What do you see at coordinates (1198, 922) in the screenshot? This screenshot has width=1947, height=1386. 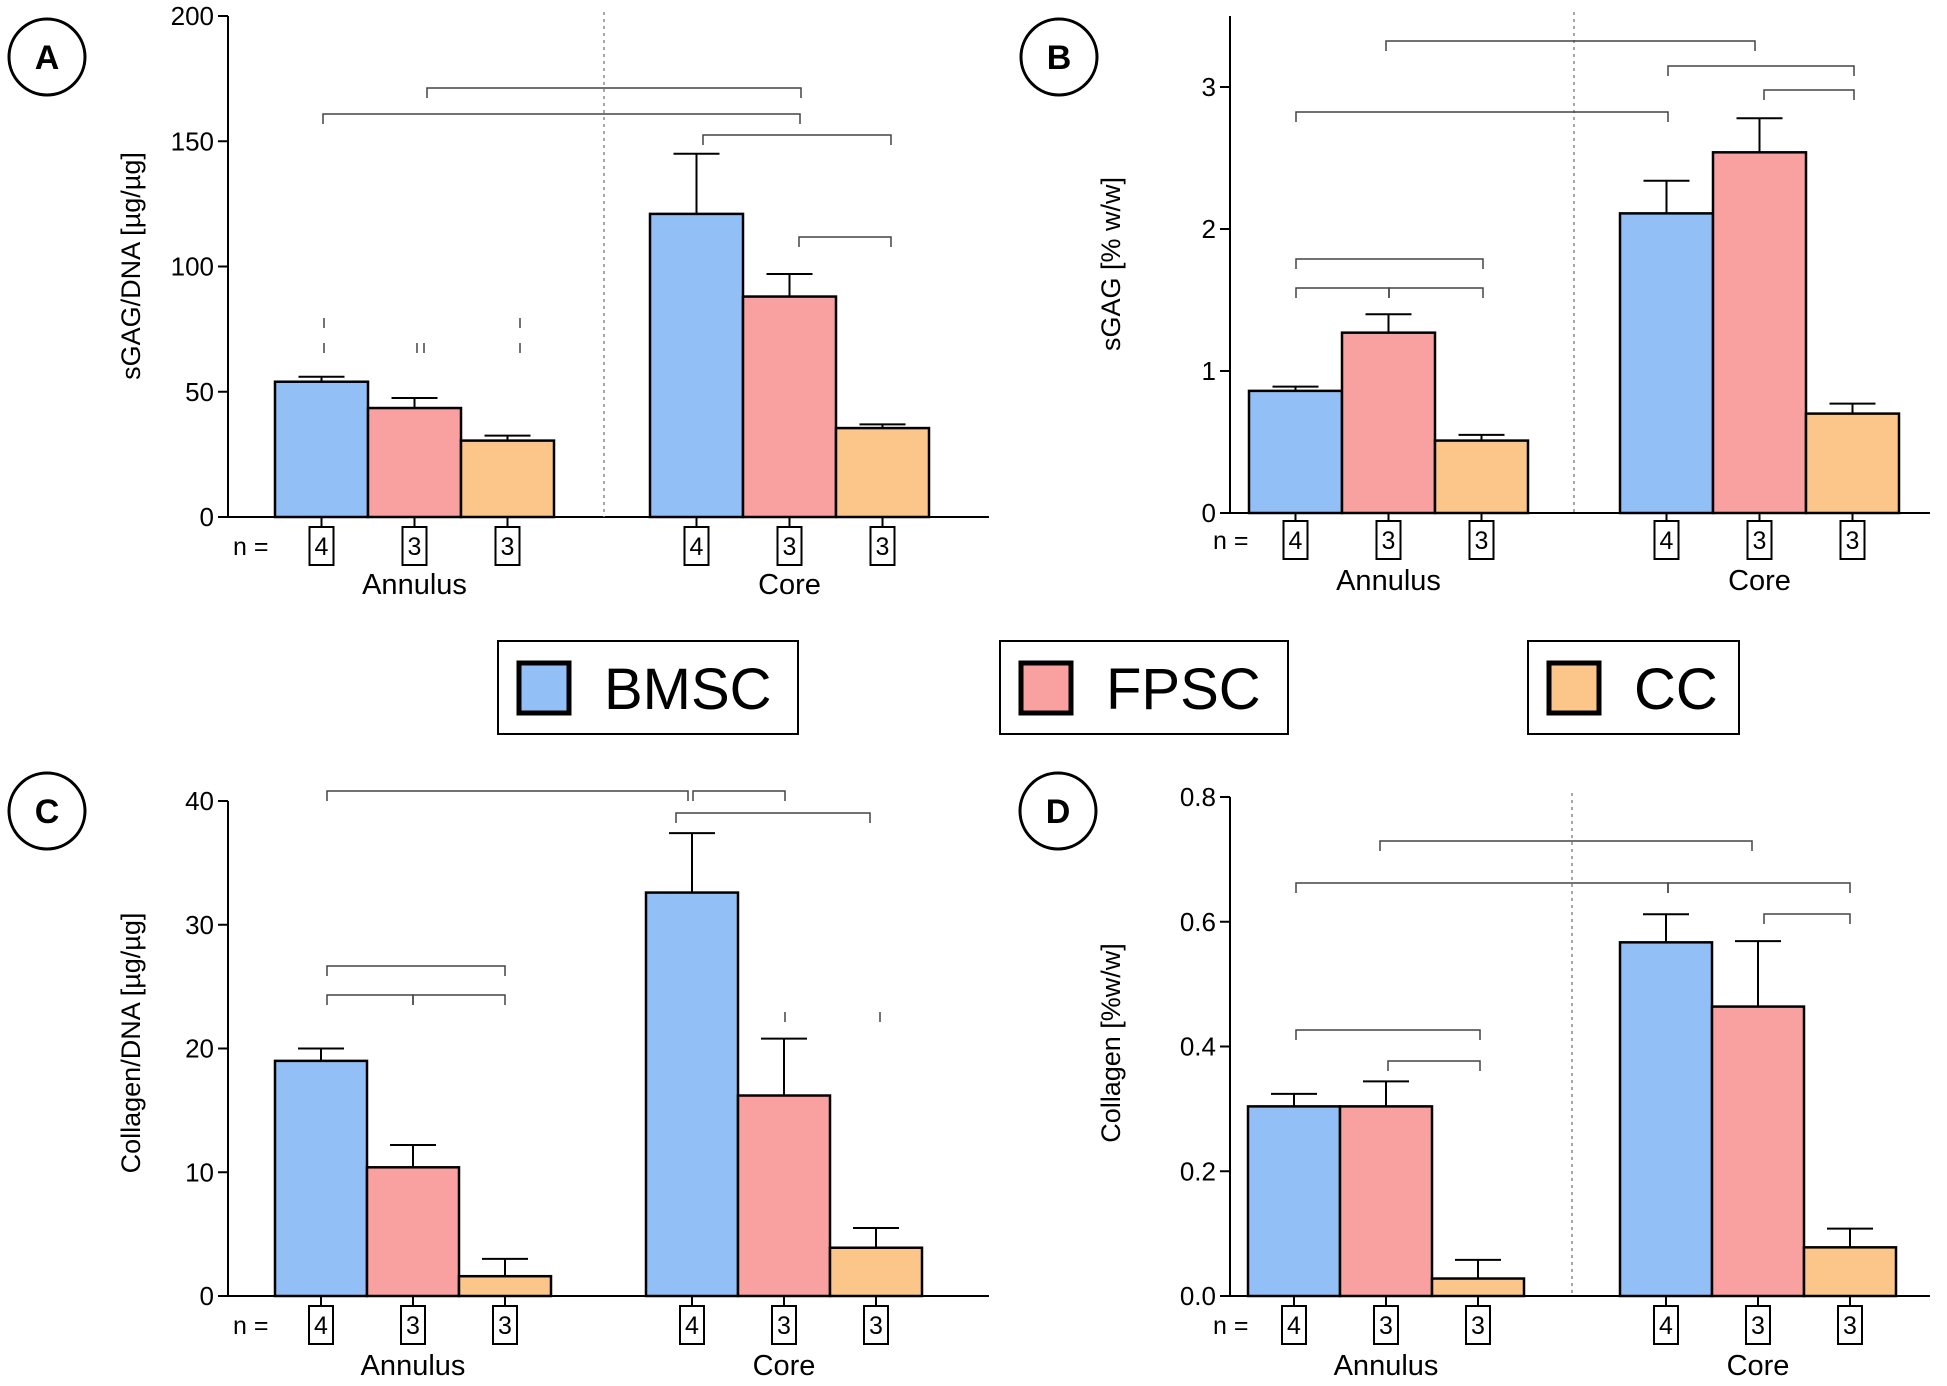 I see `y-tick-label: 0.6` at bounding box center [1198, 922].